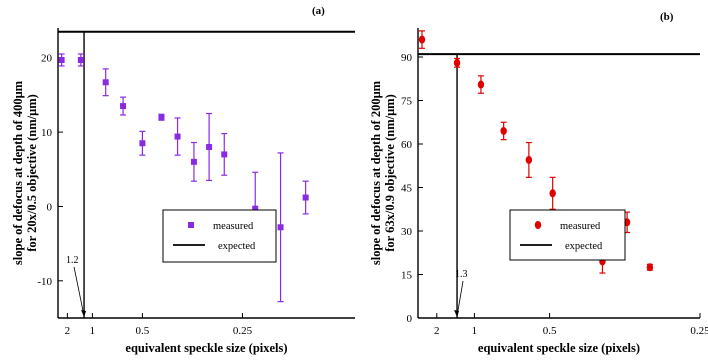  What do you see at coordinates (407, 58) in the screenshot?
I see `y-tick-label: 90` at bounding box center [407, 58].